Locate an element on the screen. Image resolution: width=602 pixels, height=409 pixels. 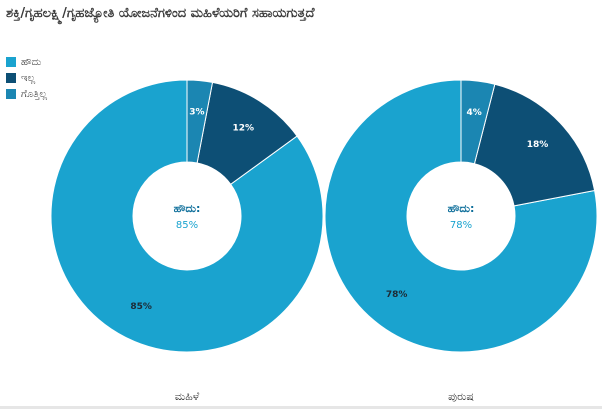
legend-swatch-dont-know is located at coordinates (11, 94).